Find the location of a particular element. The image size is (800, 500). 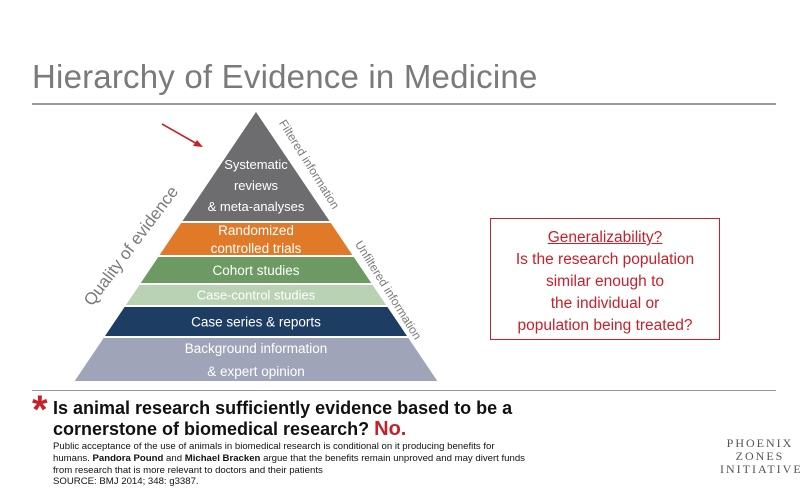

phoenix-zones-logo: PHOENIX ZONES INITIATIVE is located at coordinates (760, 456).